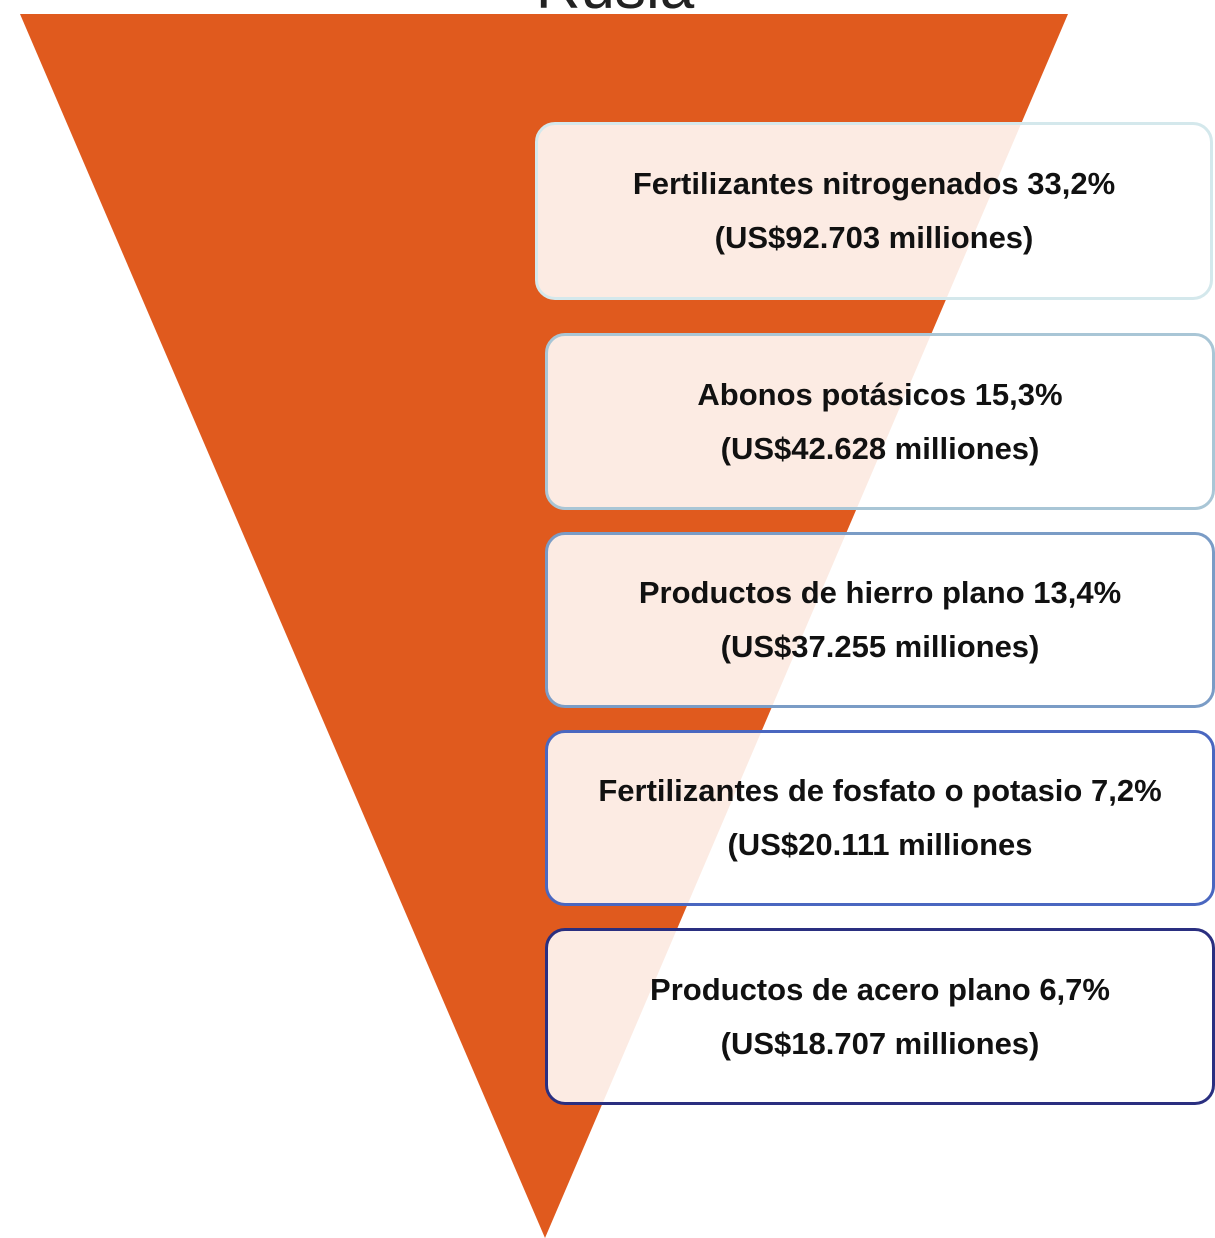 This screenshot has width=1215, height=1238. What do you see at coordinates (880, 646) in the screenshot?
I see `item-value: (US$37.255 milliones)` at bounding box center [880, 646].